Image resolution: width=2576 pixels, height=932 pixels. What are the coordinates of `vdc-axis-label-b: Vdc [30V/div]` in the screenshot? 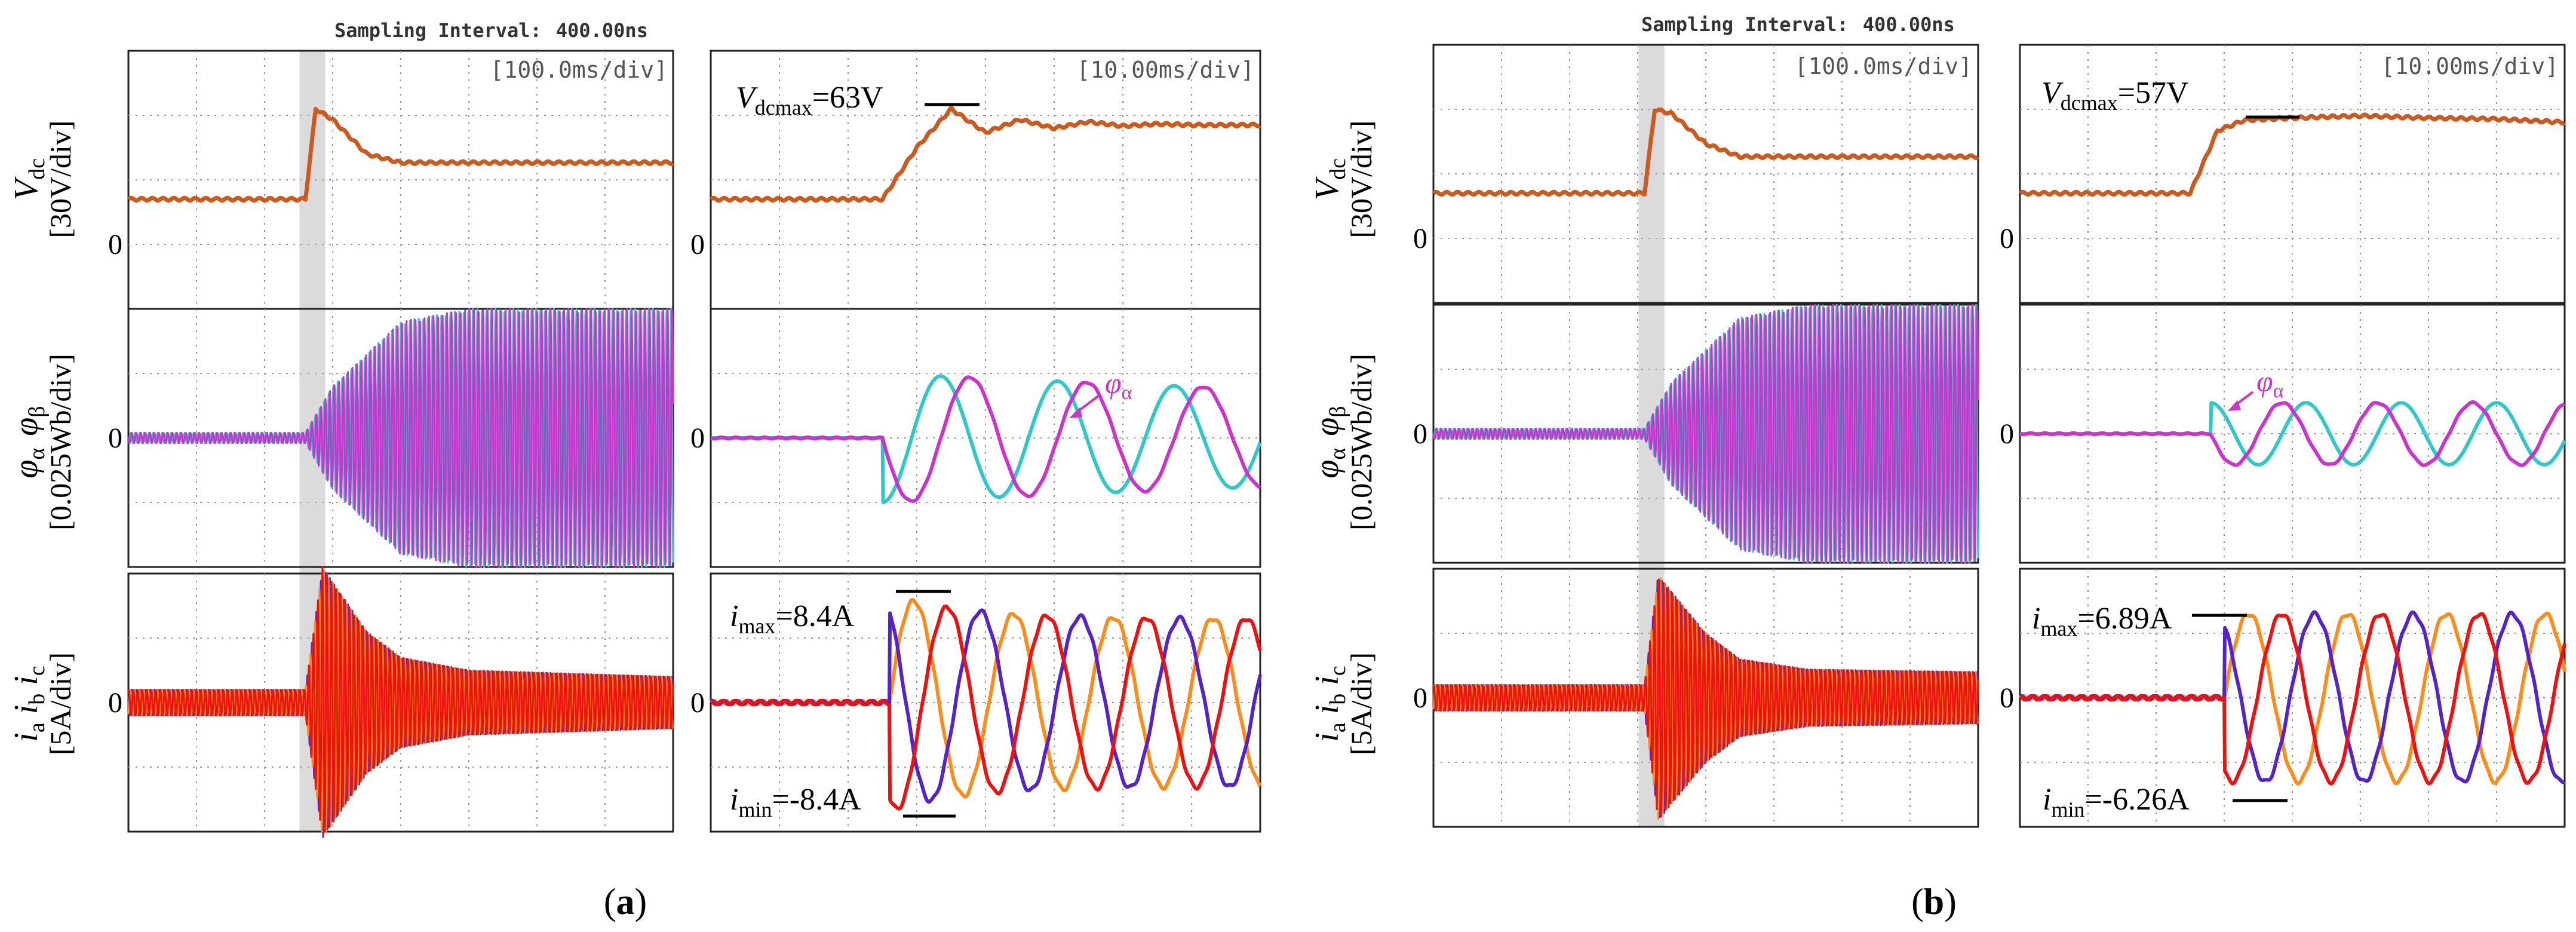 It's located at (1343, 179).